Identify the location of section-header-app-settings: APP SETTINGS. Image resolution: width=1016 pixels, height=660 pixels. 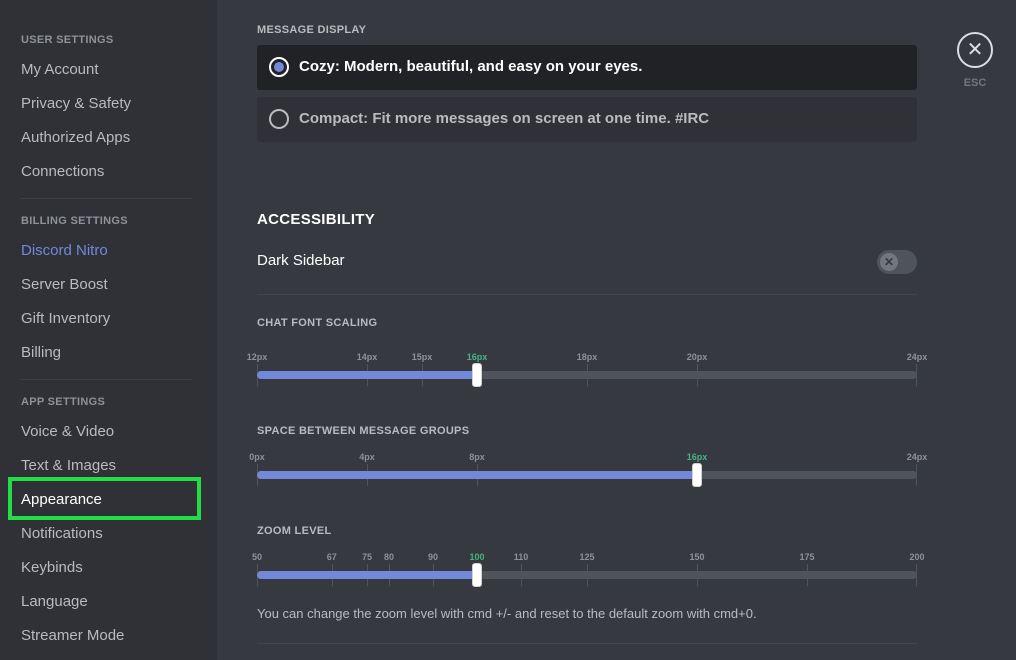
(63, 402).